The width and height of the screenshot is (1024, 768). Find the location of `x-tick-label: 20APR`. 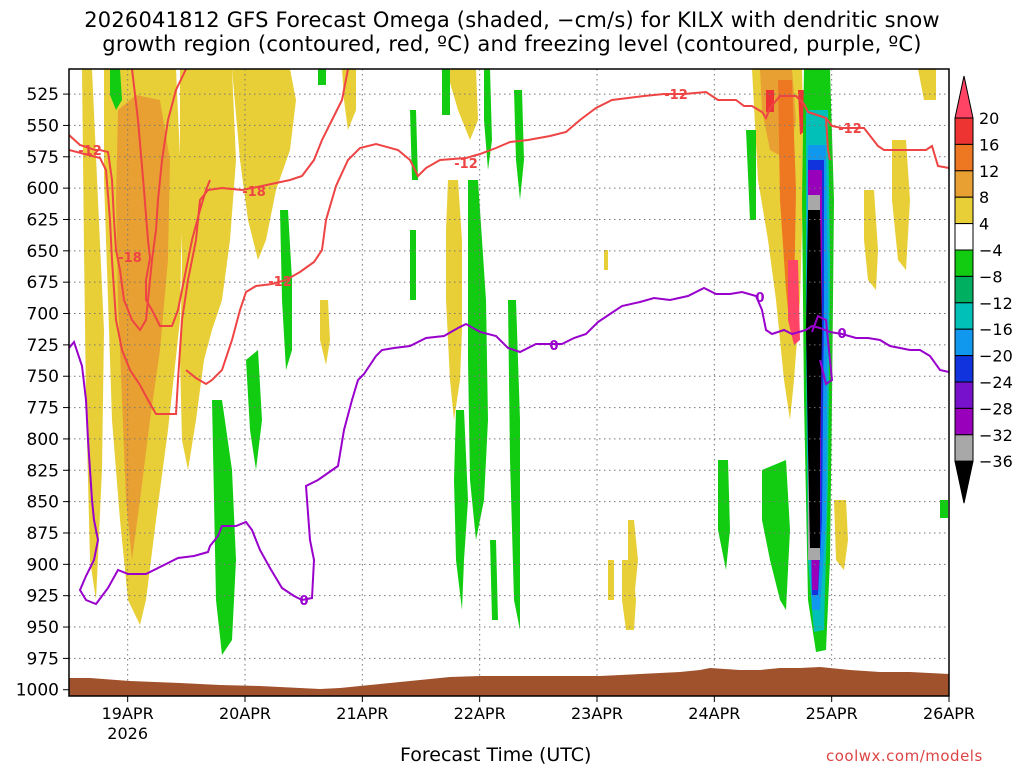

x-tick-label: 20APR is located at coordinates (245, 713).